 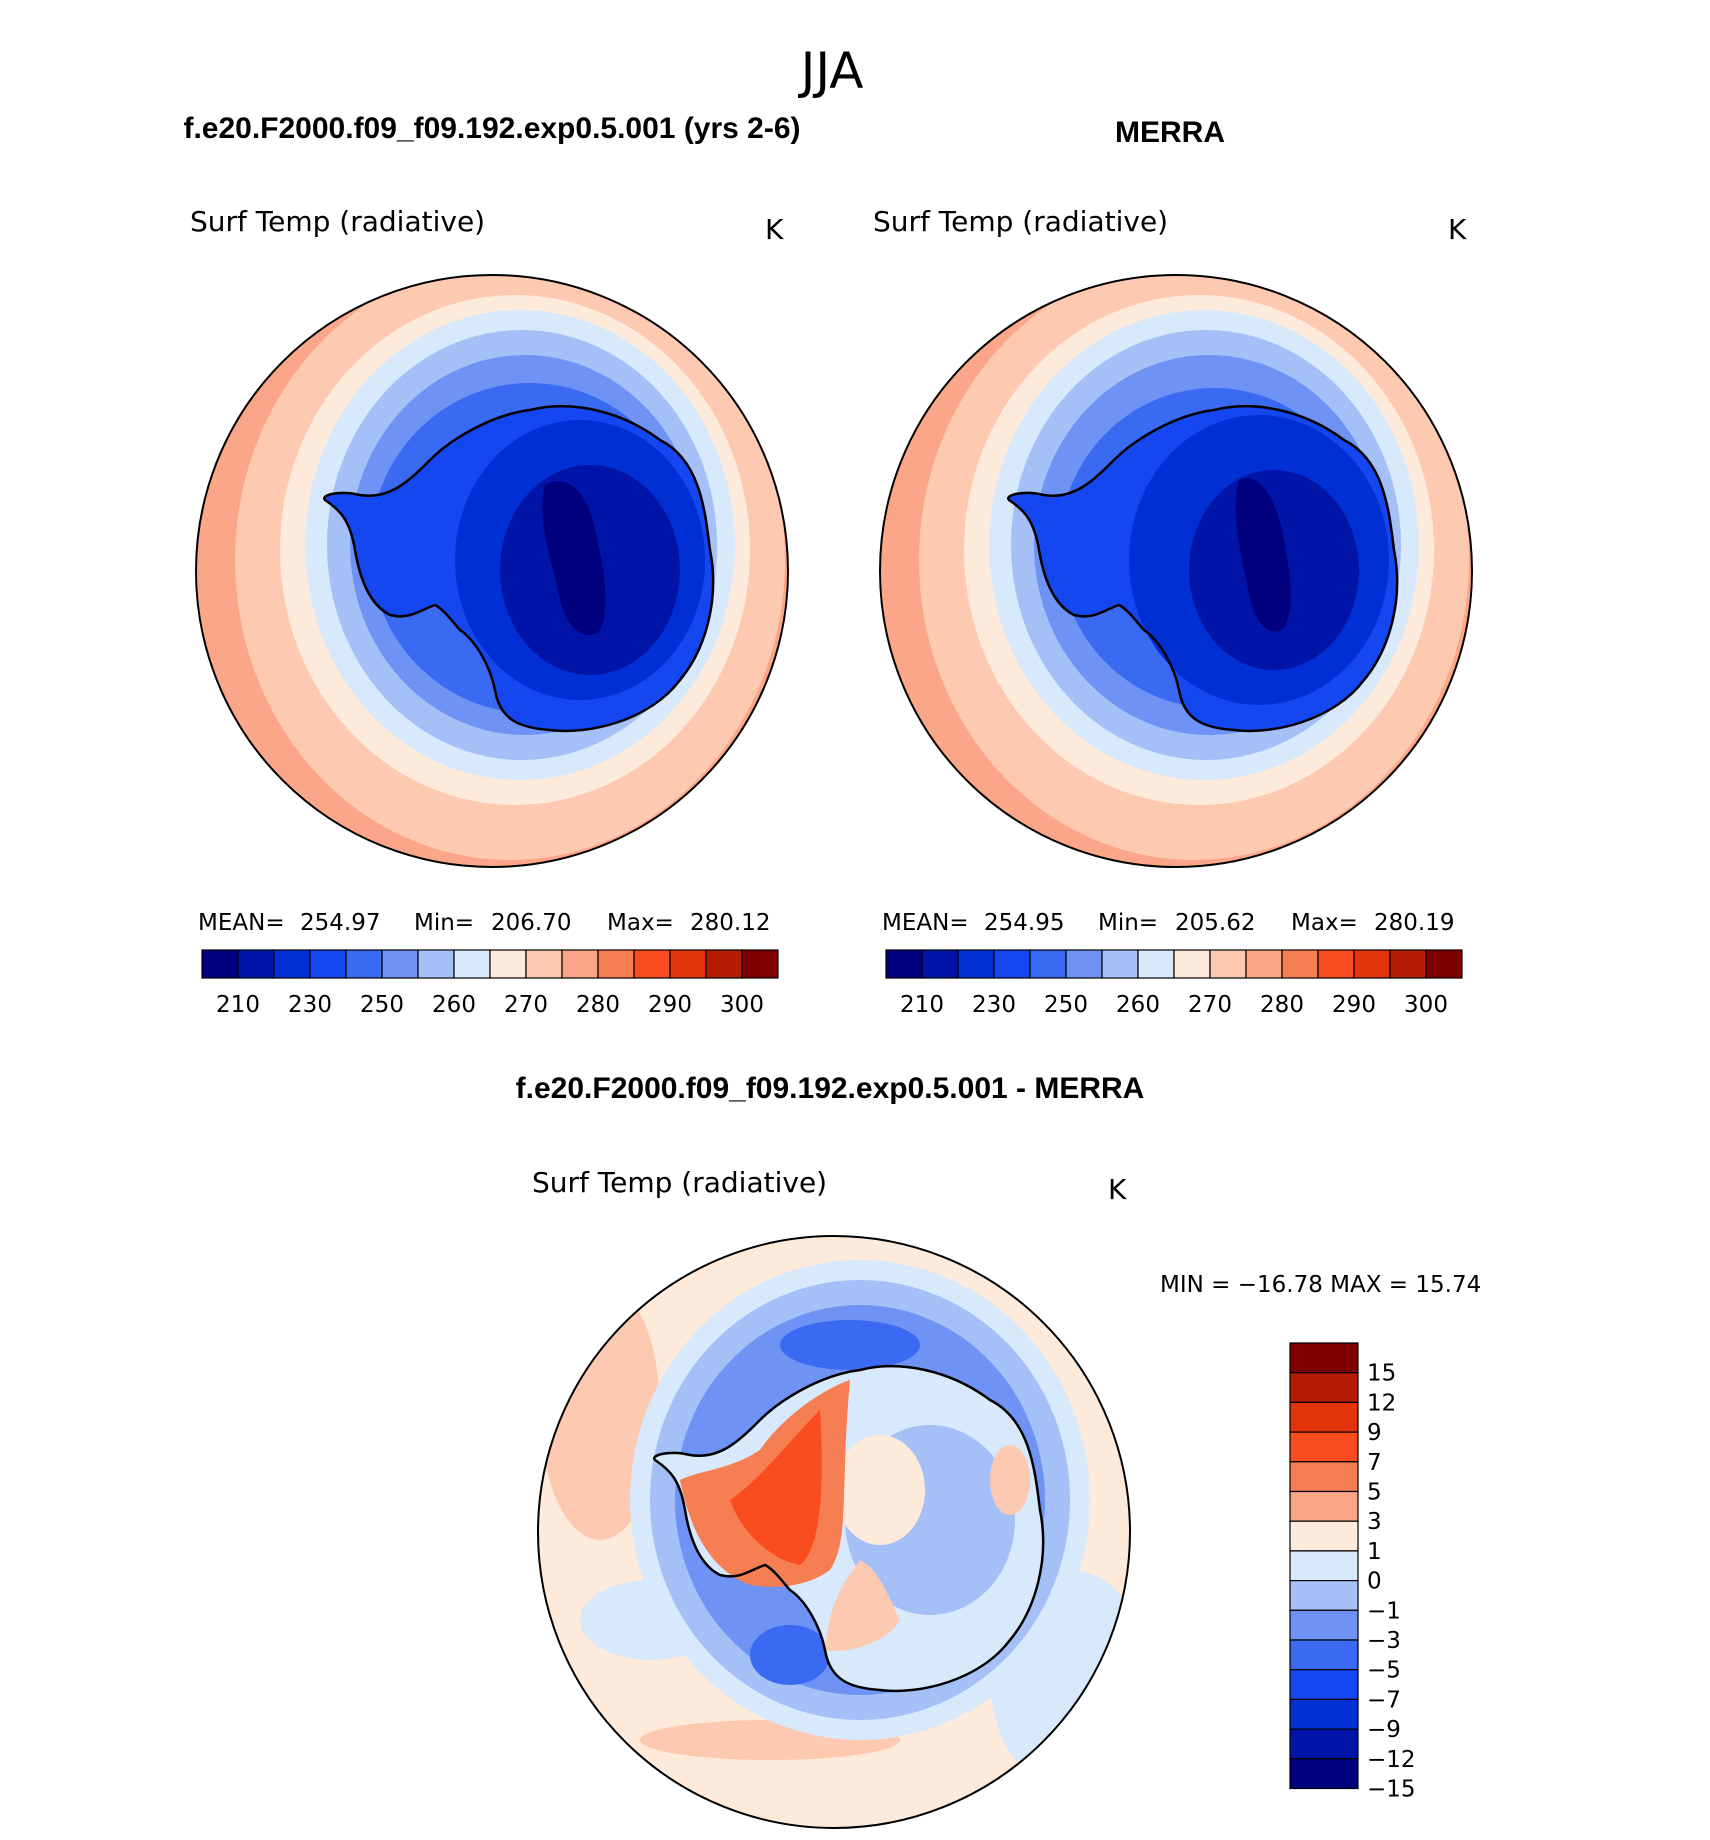 What do you see at coordinates (1024, 923) in the screenshot?
I see `mean-value: 254.95` at bounding box center [1024, 923].